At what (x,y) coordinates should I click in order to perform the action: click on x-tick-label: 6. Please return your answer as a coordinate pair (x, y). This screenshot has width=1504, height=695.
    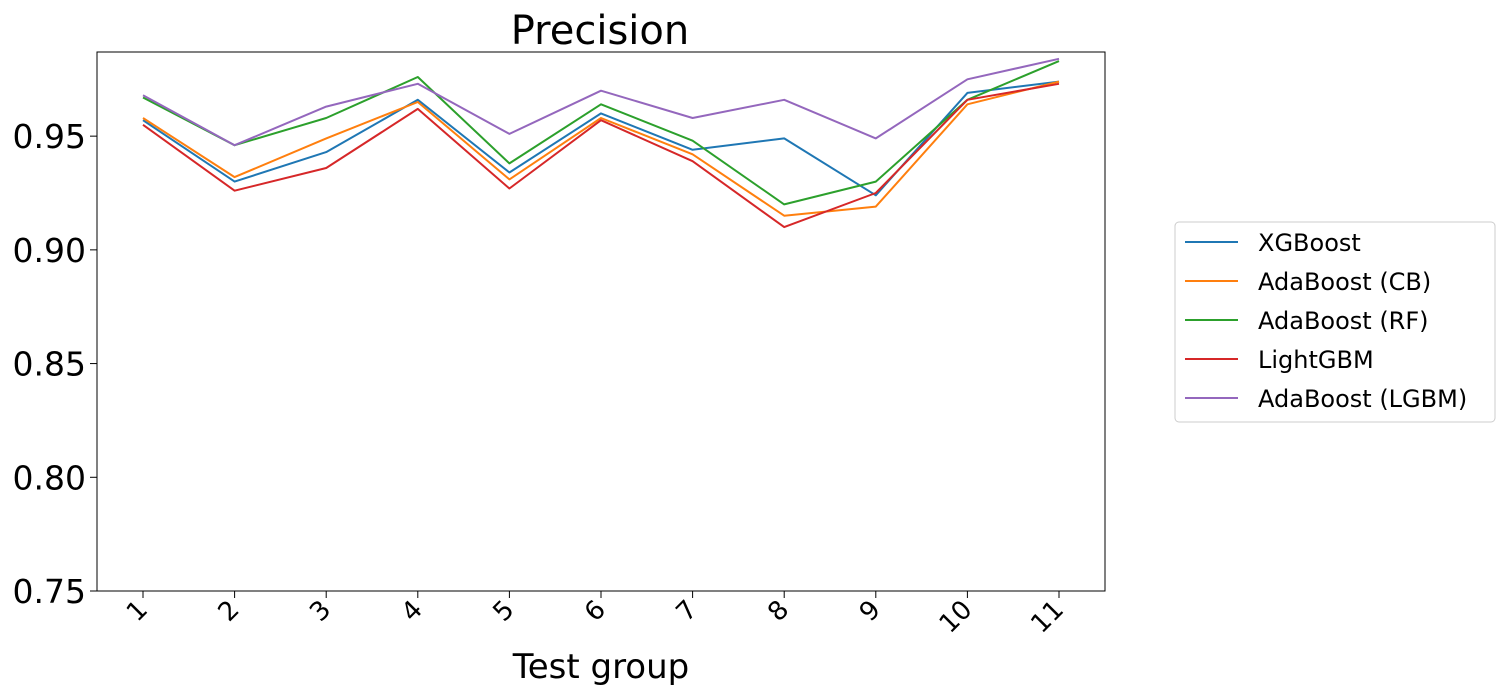
    Looking at the image, I should click on (595, 611).